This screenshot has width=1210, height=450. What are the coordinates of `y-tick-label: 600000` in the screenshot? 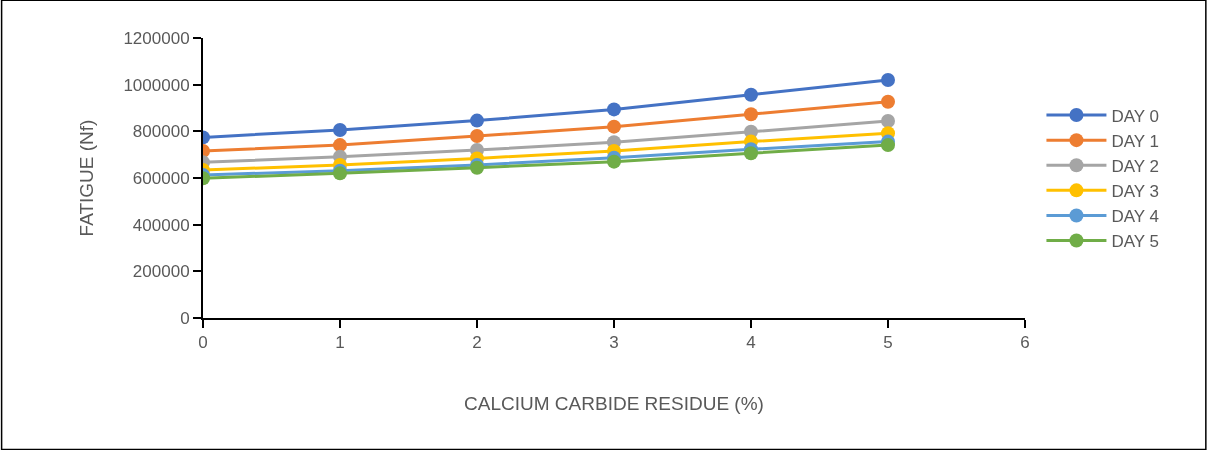 It's located at (161, 178).